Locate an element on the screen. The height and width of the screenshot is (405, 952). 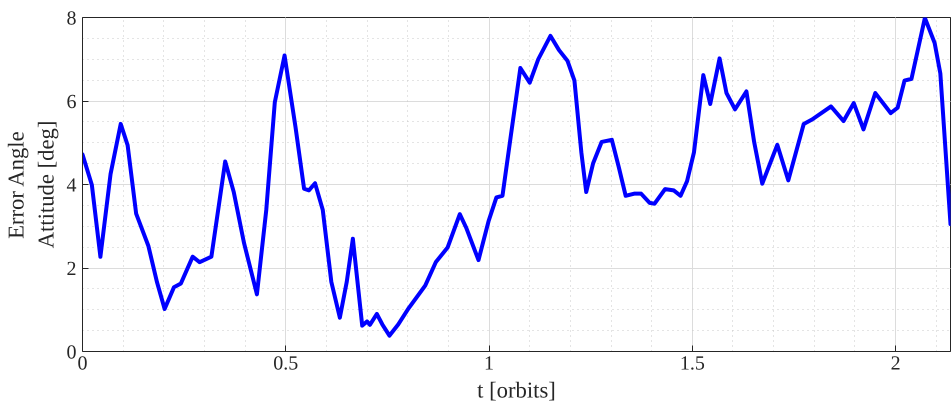
y-tick-label: 6 is located at coordinates (71, 102).